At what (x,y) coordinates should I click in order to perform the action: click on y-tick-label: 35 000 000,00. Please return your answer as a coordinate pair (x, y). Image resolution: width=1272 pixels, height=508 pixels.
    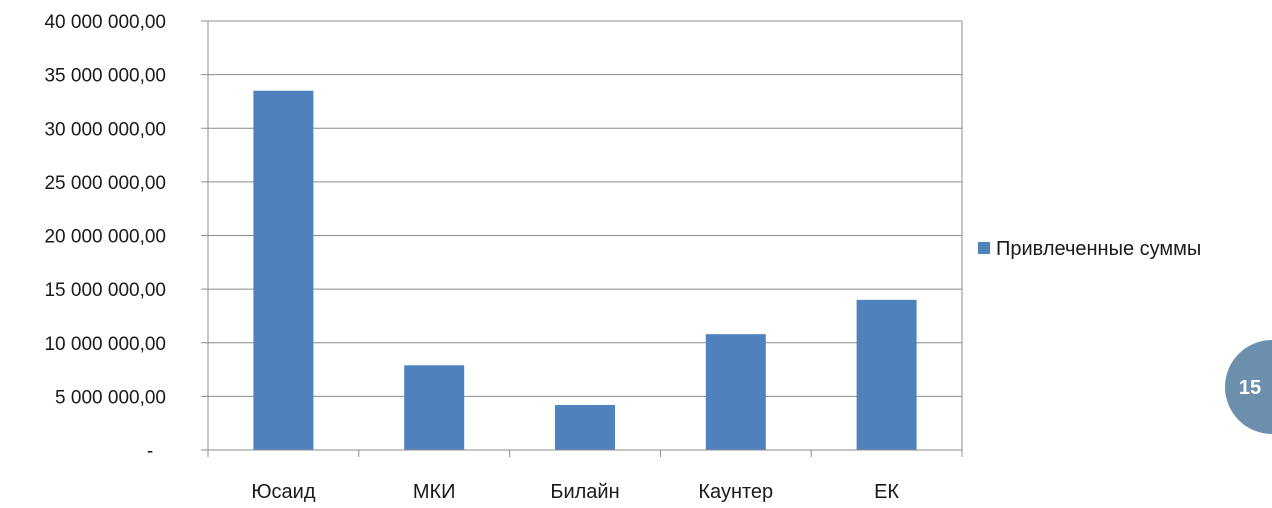
    Looking at the image, I should click on (105, 76).